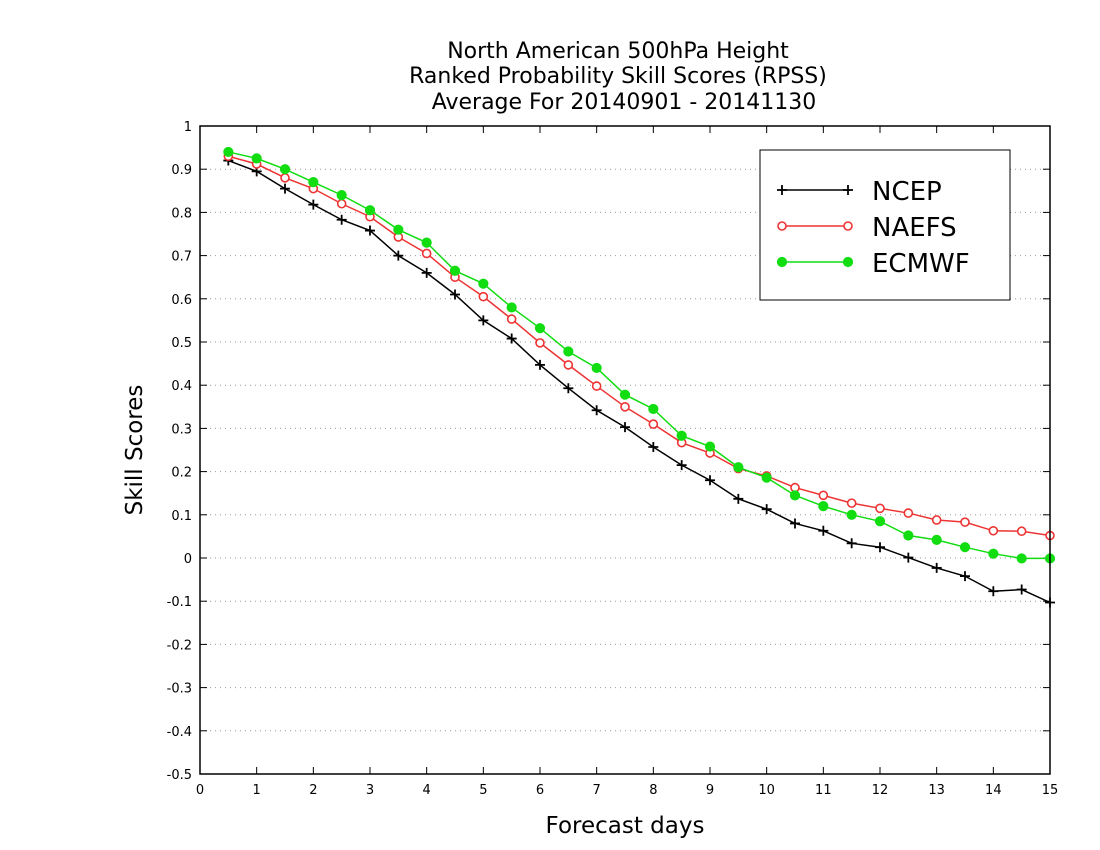 This screenshot has height=850, width=1100. What do you see at coordinates (993, 790) in the screenshot?
I see `x-tick-label-14: 14` at bounding box center [993, 790].